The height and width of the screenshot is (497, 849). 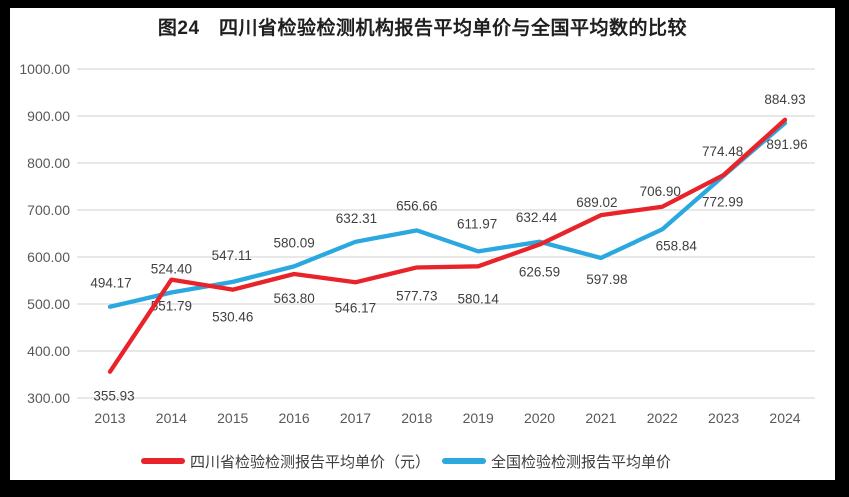 I want to click on data-label-sichuan: 551.79, so click(x=171, y=306).